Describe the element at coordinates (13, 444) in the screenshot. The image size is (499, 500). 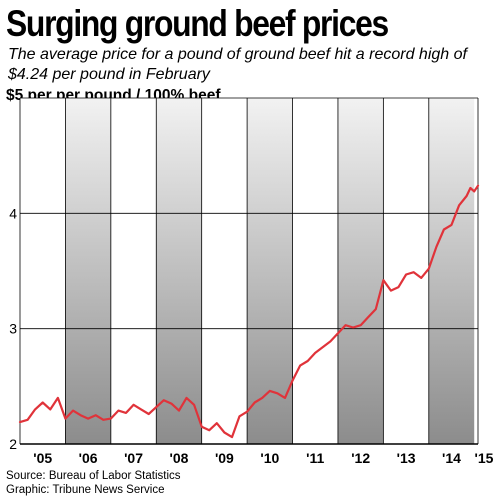
I see `y-tick-label: 2` at that location.